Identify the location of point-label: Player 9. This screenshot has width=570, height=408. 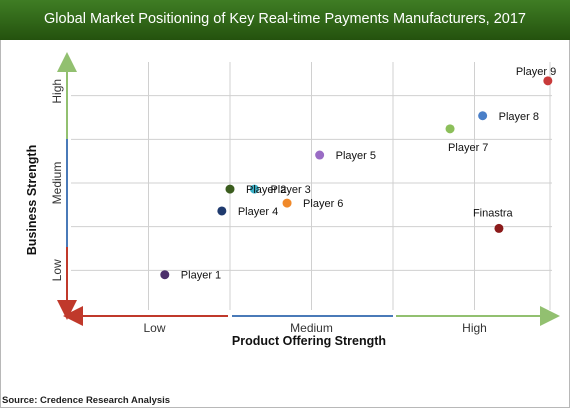
(536, 72).